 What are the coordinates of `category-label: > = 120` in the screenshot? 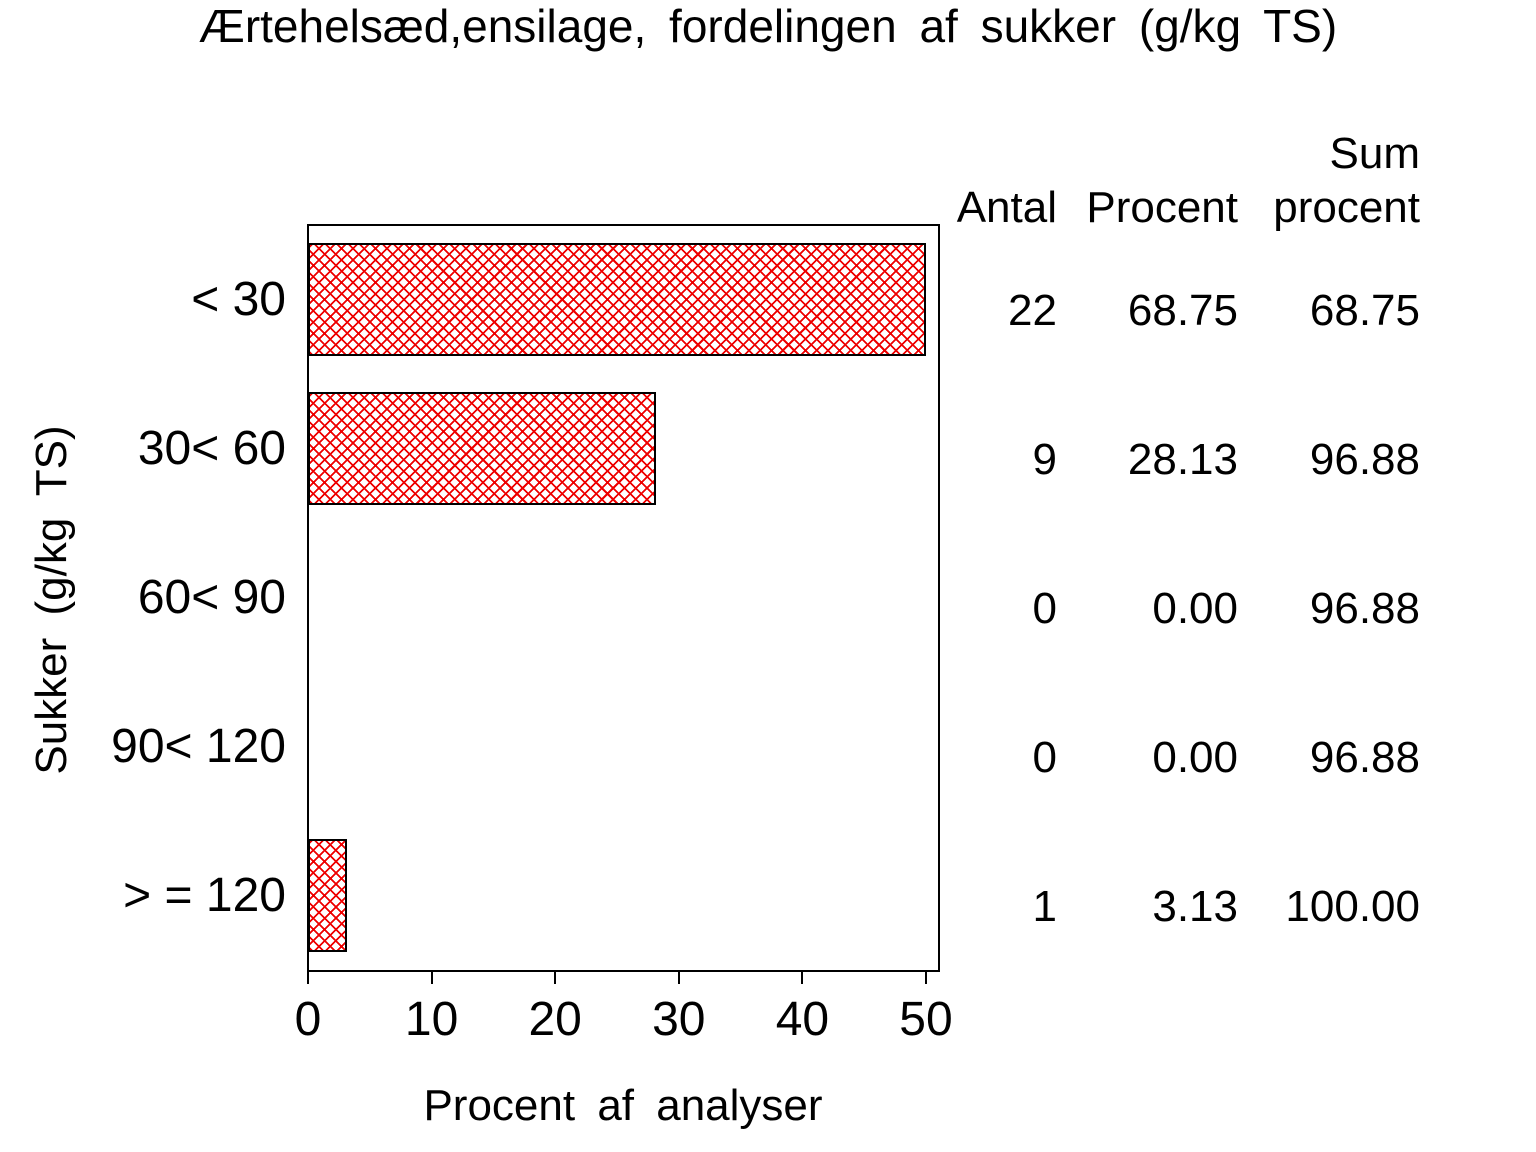 It's located at (204, 895).